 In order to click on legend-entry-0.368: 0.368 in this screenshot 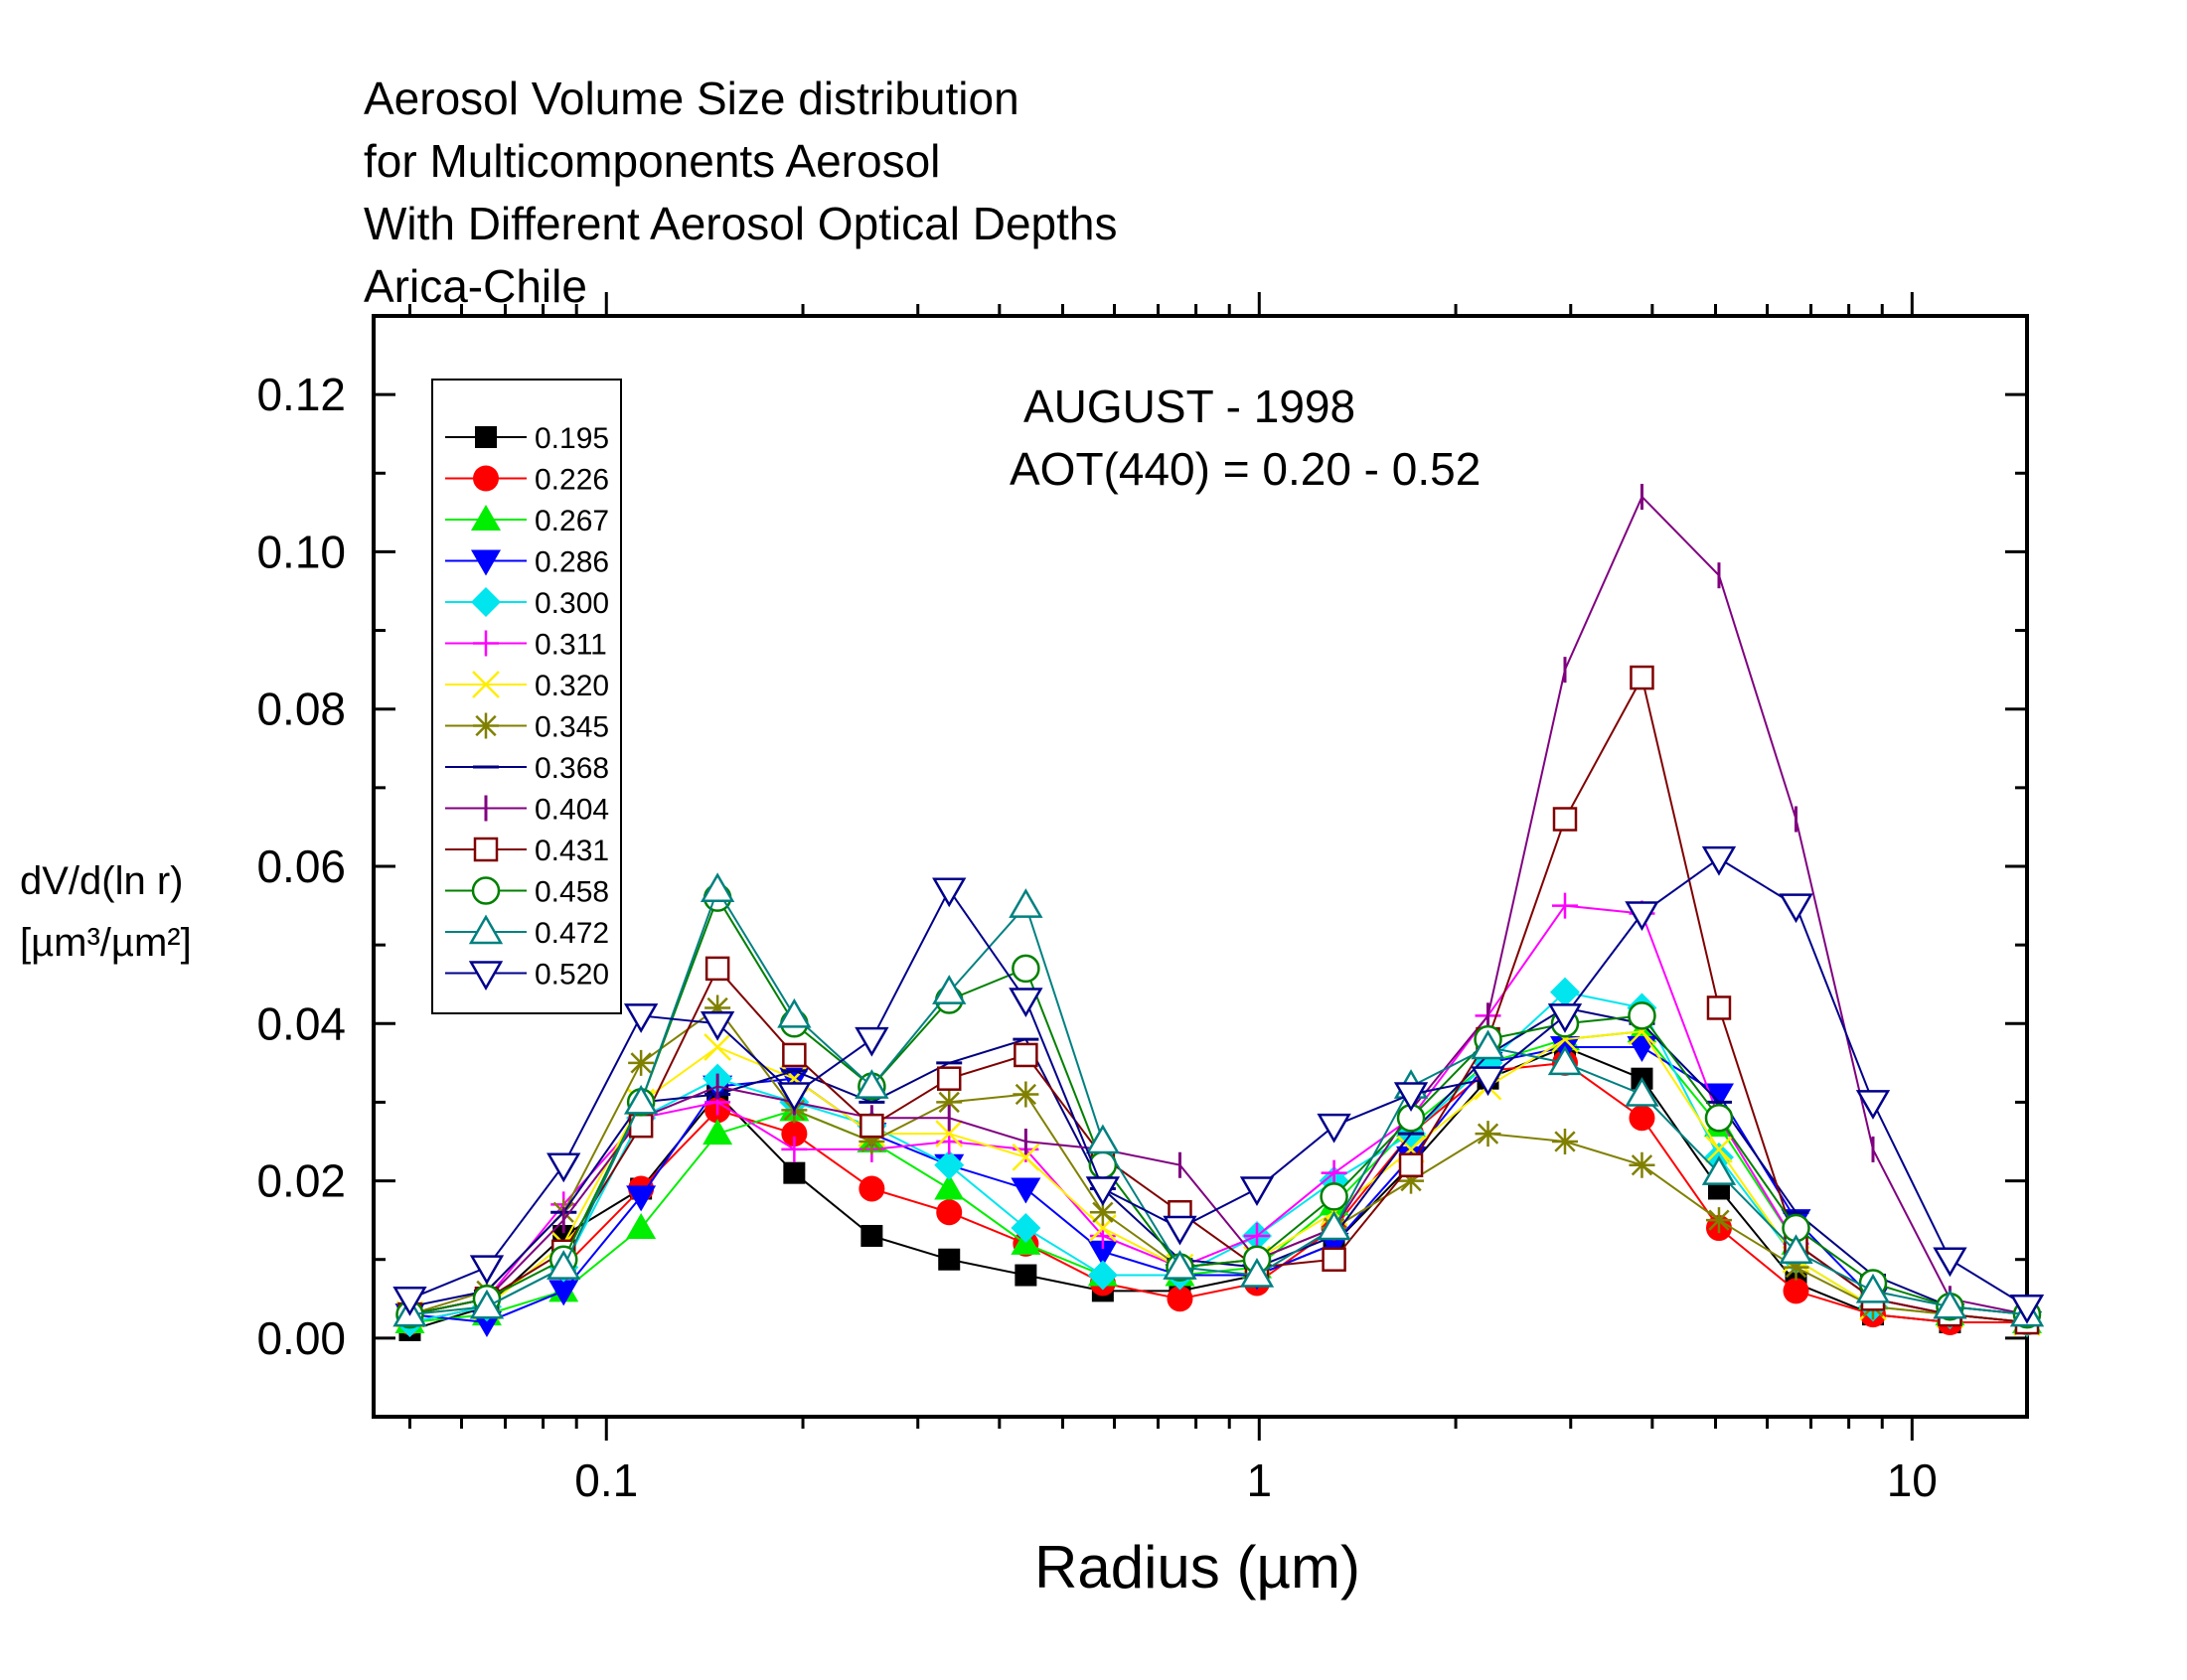, I will do `click(527, 768)`.